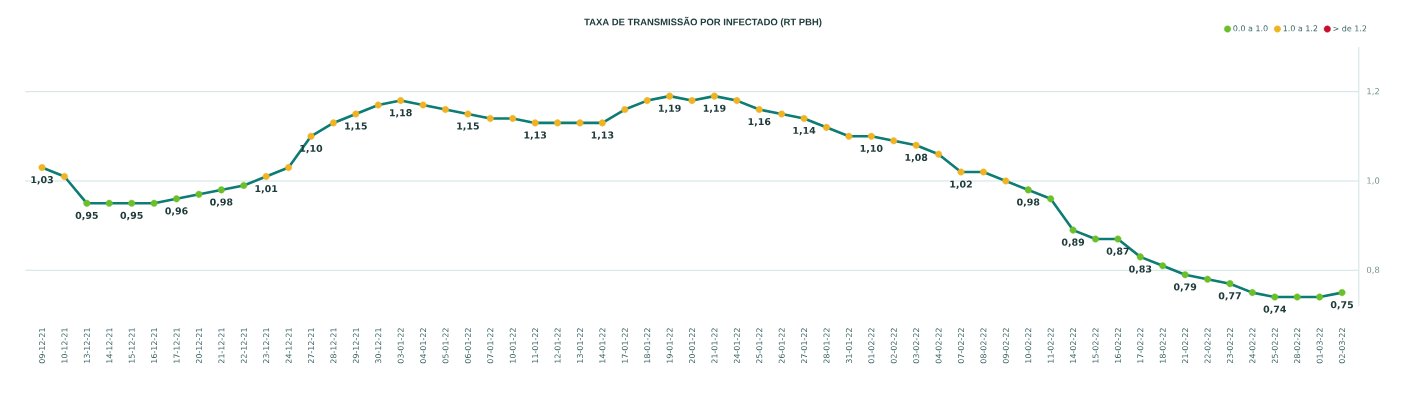  Describe the element at coordinates (871, 149) in the screenshot. I see `data-label: 1,10` at that location.